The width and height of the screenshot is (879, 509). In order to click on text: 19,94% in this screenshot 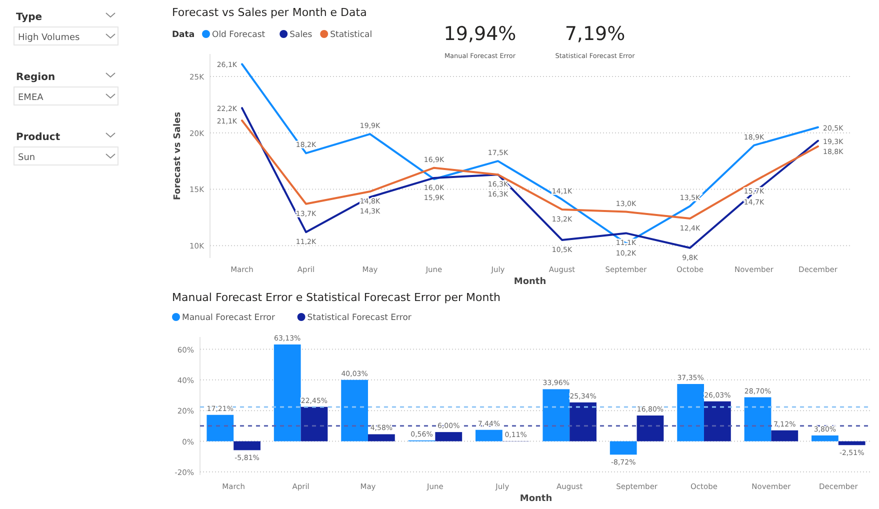, I will do `click(480, 34)`.